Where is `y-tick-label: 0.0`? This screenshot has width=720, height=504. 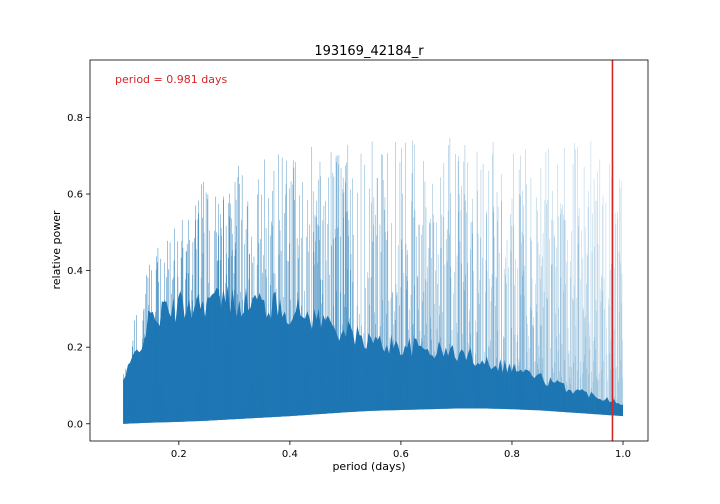 y-tick-label: 0.0 is located at coordinates (75, 424).